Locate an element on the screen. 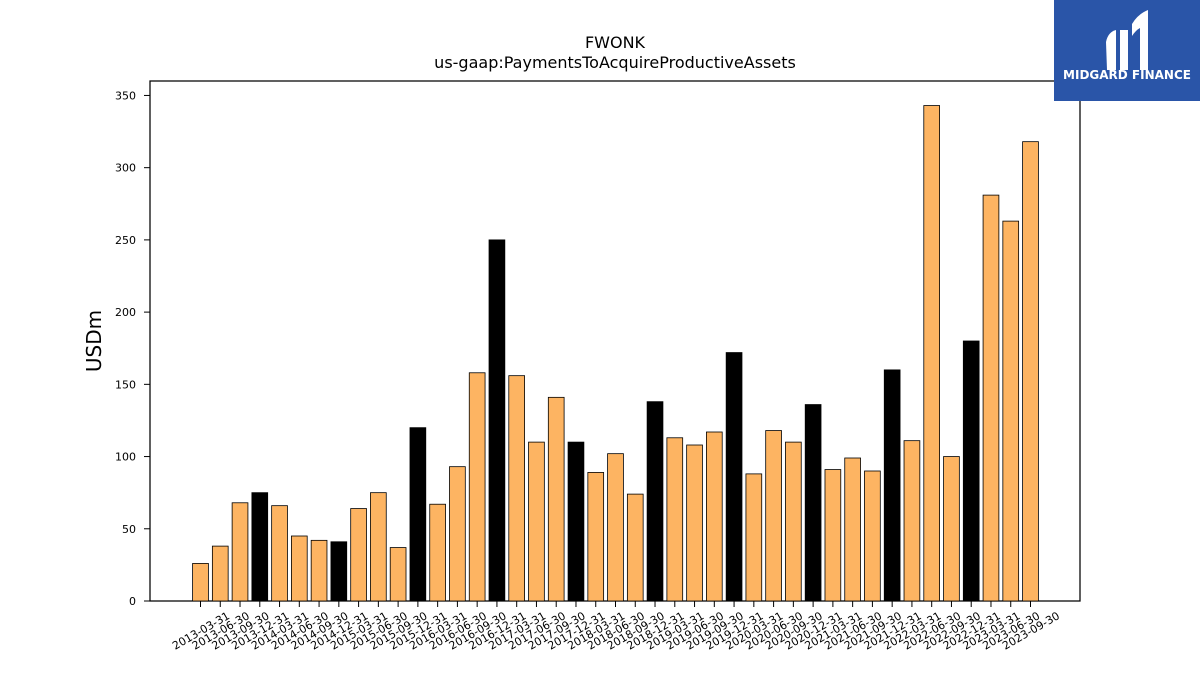  y-tick-label: 50 is located at coordinates (129, 529).